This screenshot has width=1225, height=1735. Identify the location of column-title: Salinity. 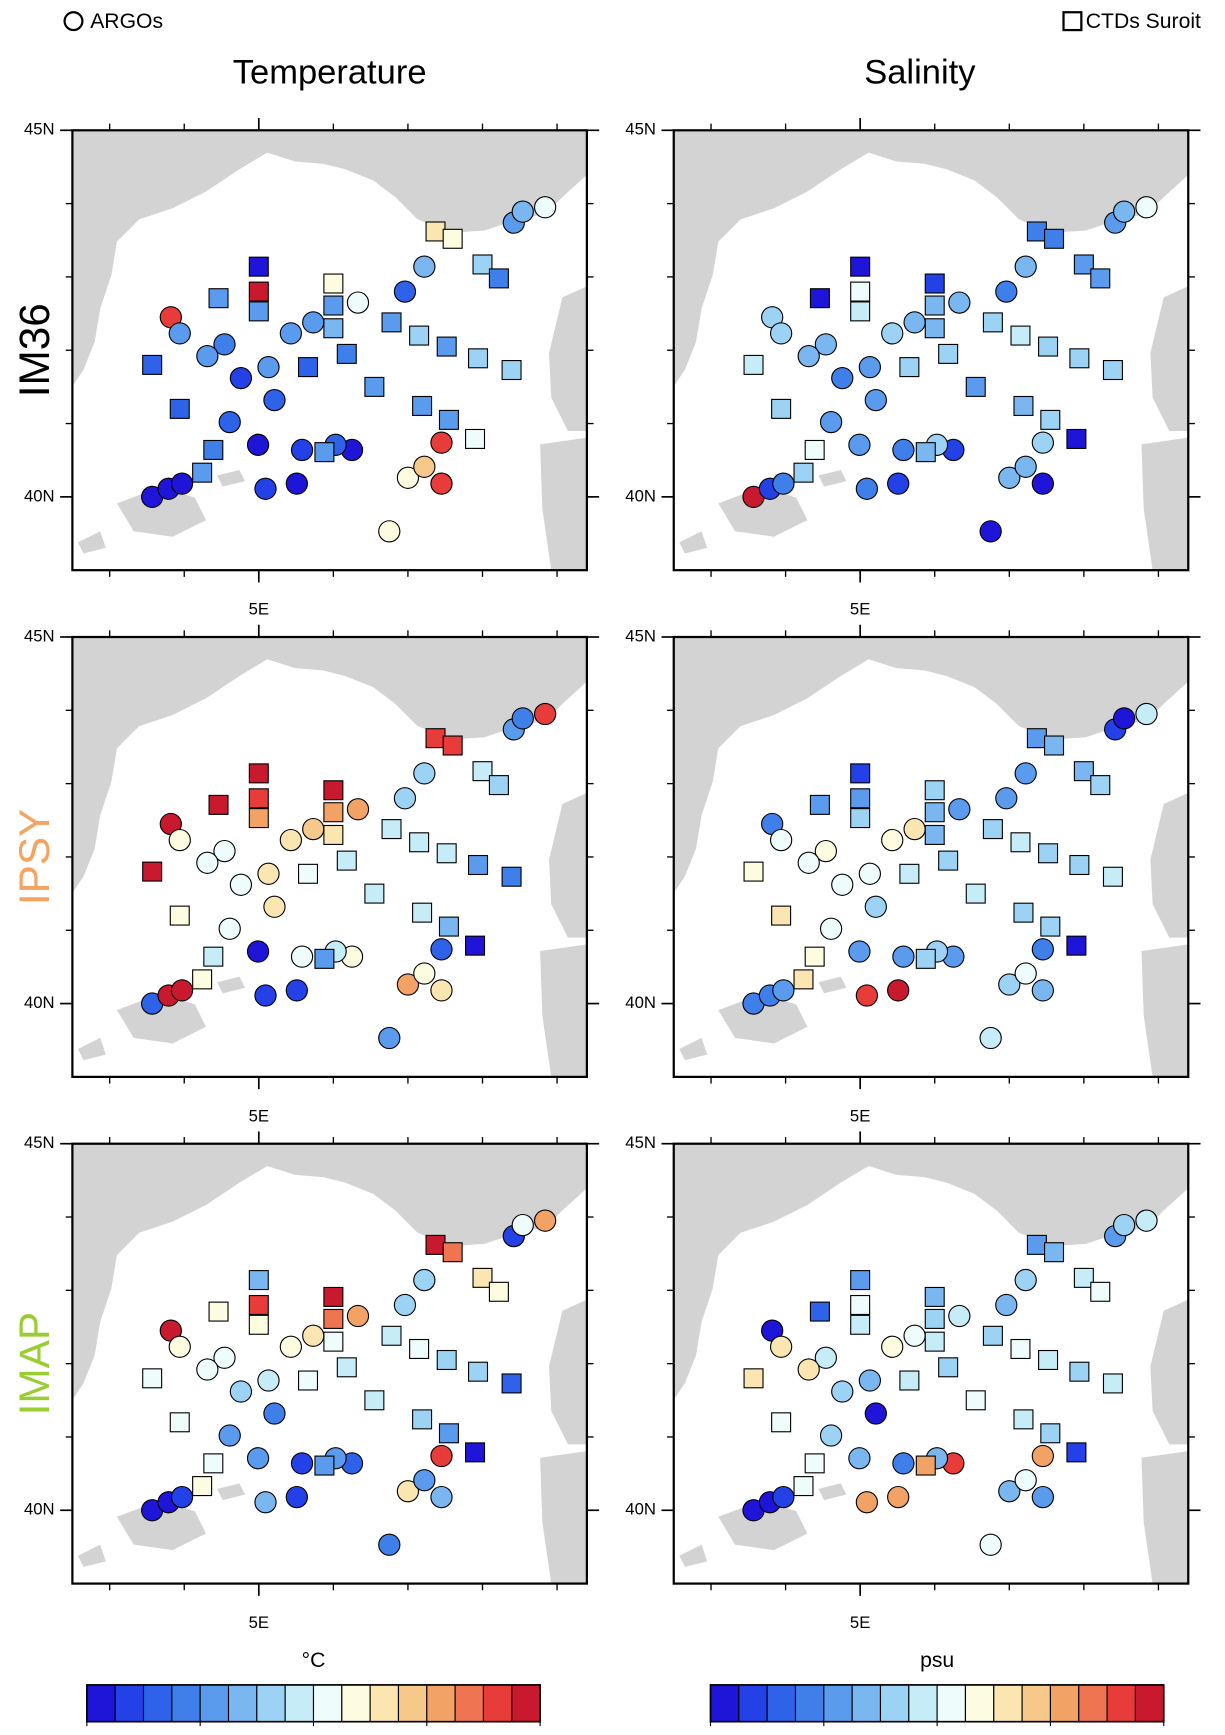
(920, 73).